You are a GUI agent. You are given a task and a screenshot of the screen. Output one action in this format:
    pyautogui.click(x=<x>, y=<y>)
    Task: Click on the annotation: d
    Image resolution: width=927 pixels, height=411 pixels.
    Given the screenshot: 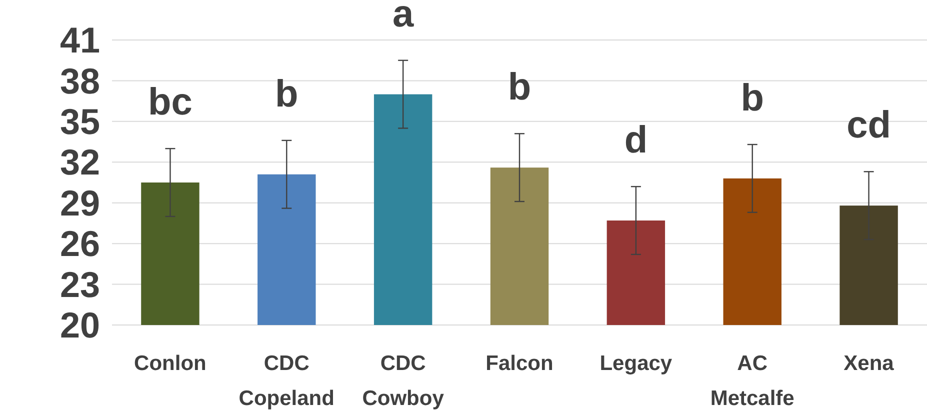 What is the action you would take?
    pyautogui.click(x=636, y=141)
    